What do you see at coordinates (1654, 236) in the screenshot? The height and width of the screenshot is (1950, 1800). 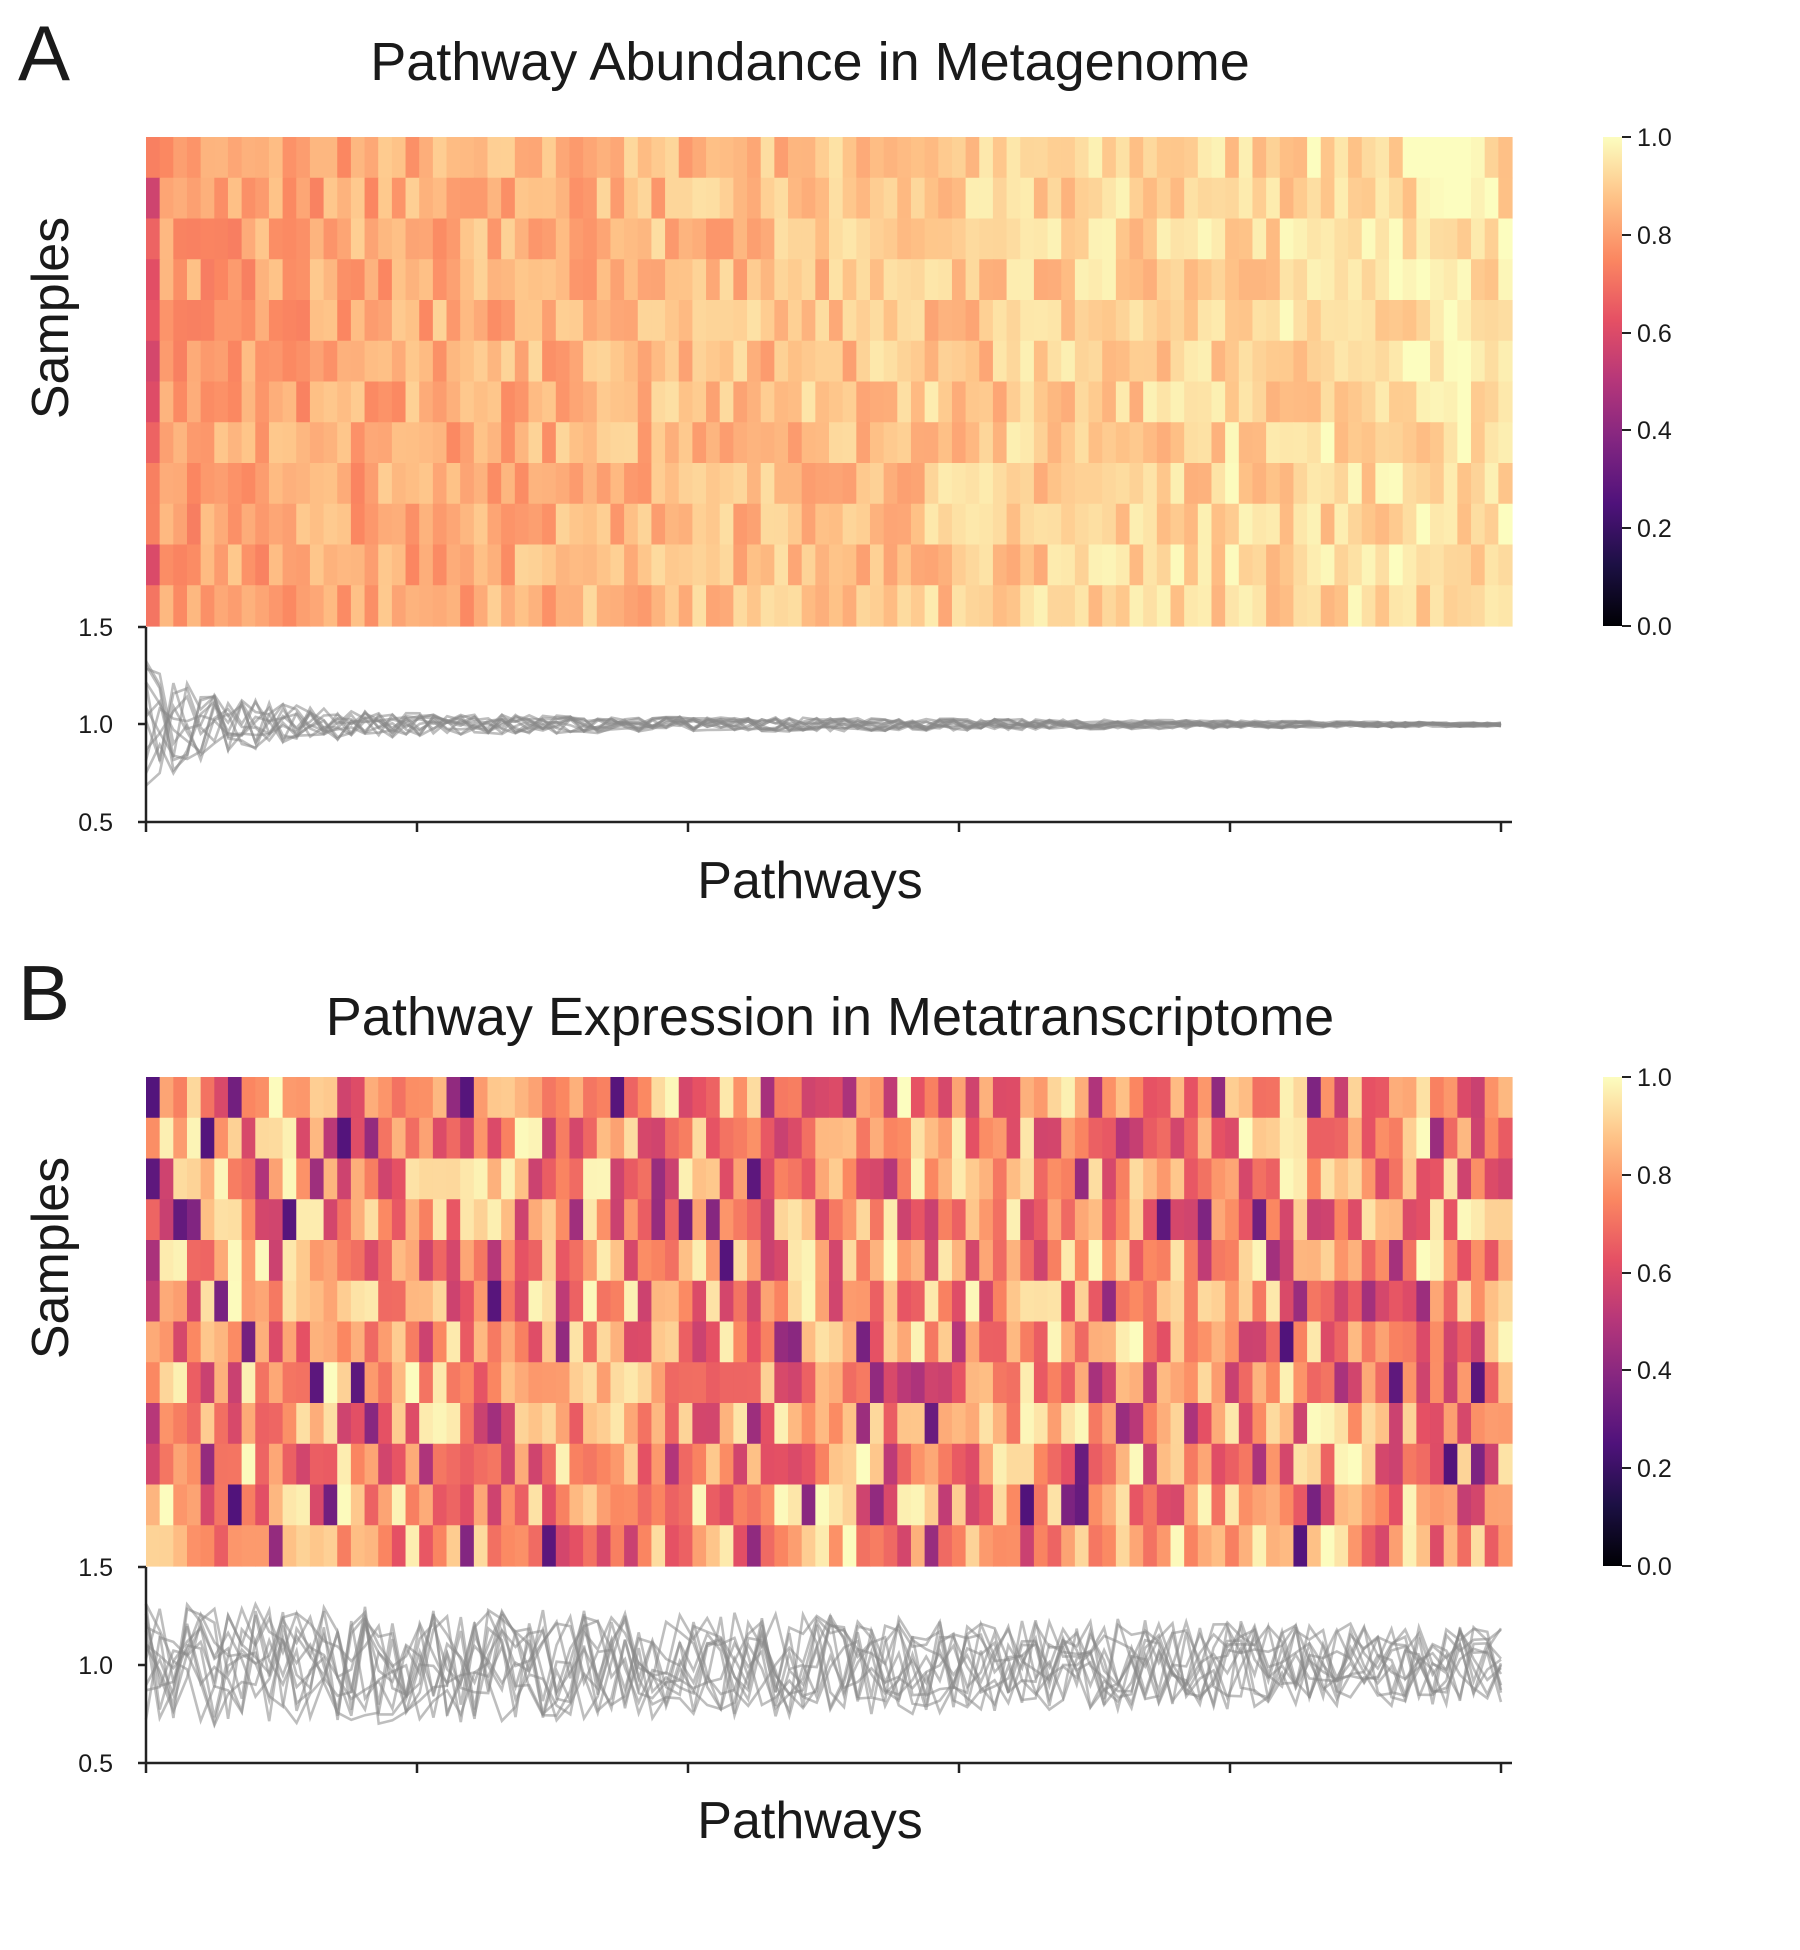 I see `panel-a-colorbar-tick: 0.8` at bounding box center [1654, 236].